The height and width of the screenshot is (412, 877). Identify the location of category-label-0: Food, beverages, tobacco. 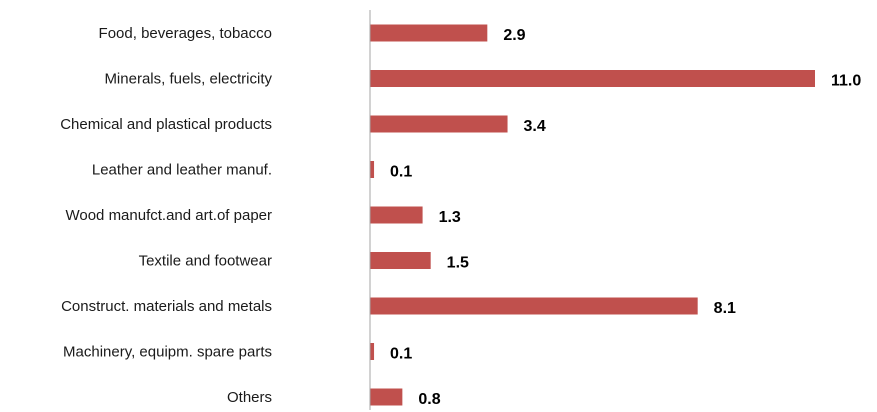
(185, 33).